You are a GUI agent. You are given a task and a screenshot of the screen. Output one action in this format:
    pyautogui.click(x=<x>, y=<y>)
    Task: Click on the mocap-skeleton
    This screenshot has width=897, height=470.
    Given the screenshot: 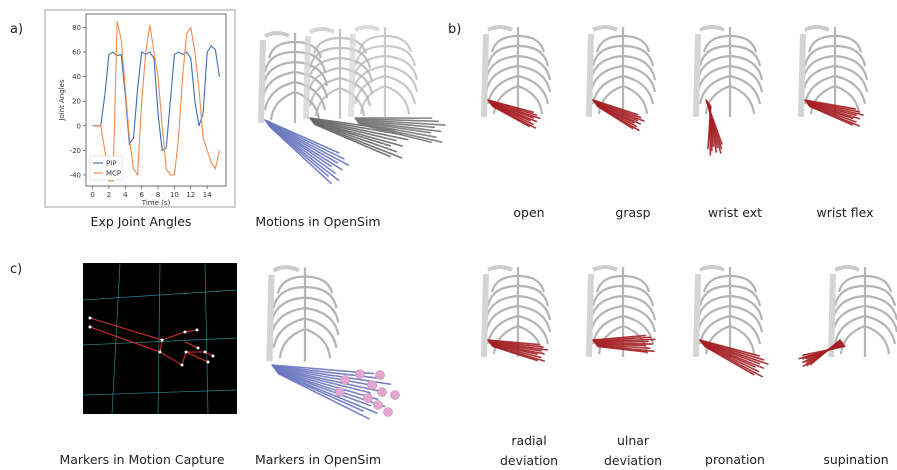 What is the action you would take?
    pyautogui.click(x=151, y=341)
    